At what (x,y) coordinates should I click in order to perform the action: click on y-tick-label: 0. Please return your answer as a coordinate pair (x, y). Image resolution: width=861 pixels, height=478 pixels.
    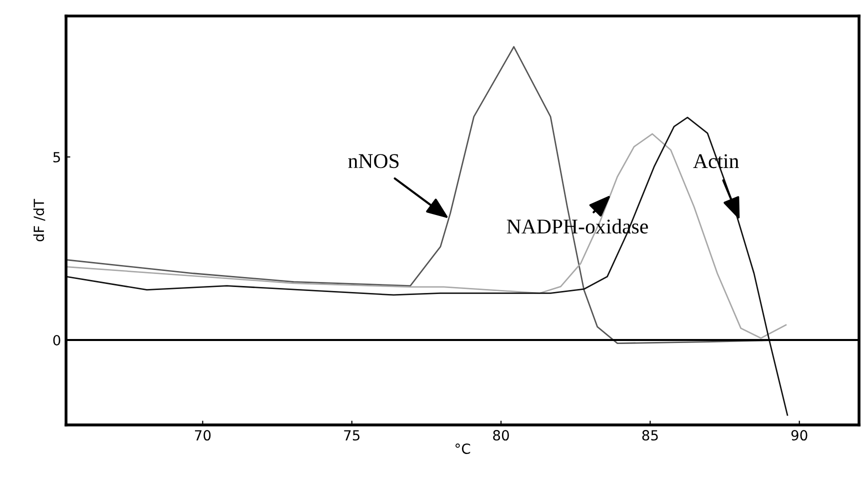
    Looking at the image, I should click on (56, 340).